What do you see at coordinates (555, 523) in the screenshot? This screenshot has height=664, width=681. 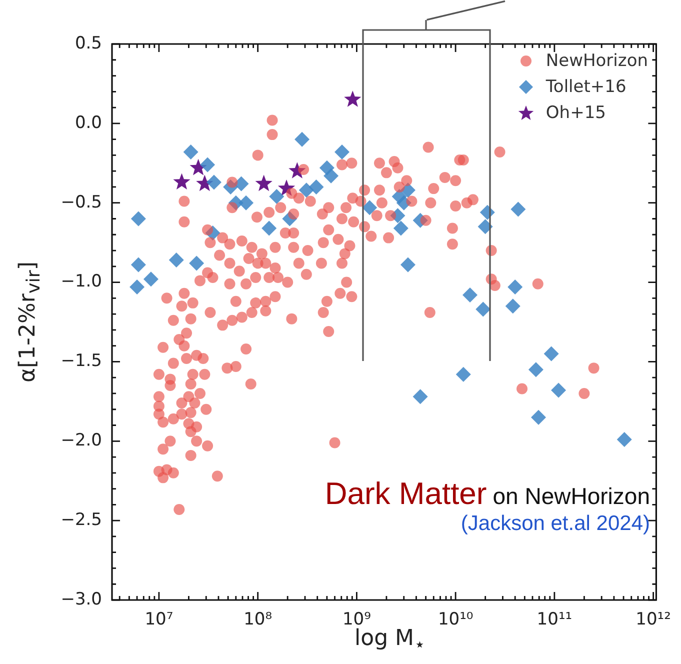 I see `annotation: (Jackson et.al 2024)` at bounding box center [555, 523].